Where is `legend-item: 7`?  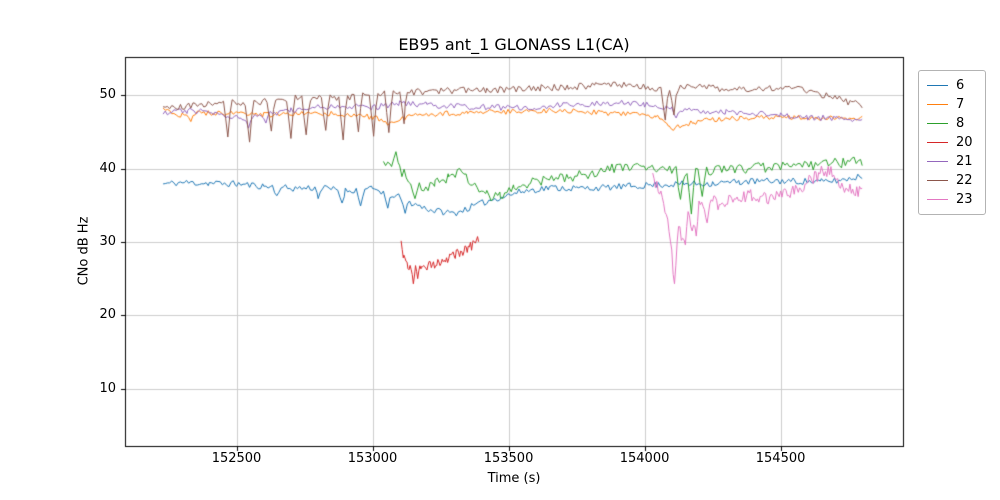 legend-item: 7 is located at coordinates (950, 104).